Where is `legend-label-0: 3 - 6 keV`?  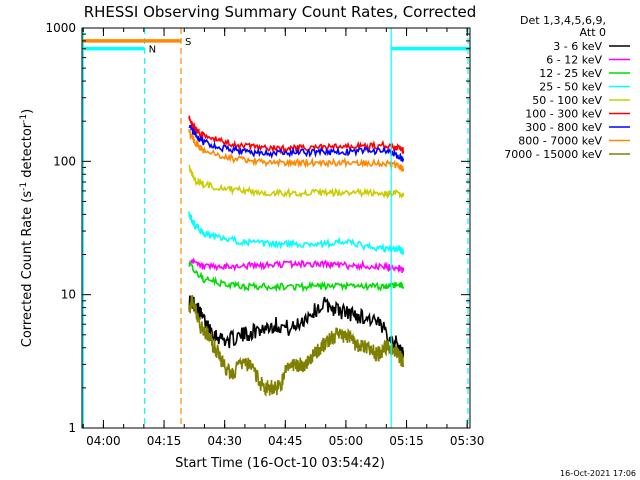
legend-label-0: 3 - 6 keV is located at coordinates (577, 46).